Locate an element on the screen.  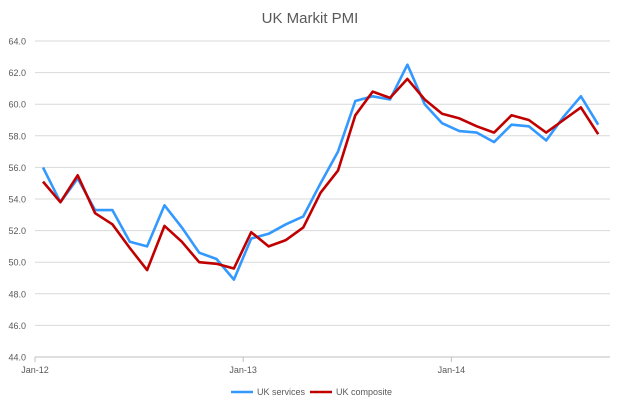
y-tick-label: 54.0 is located at coordinates (17, 200).